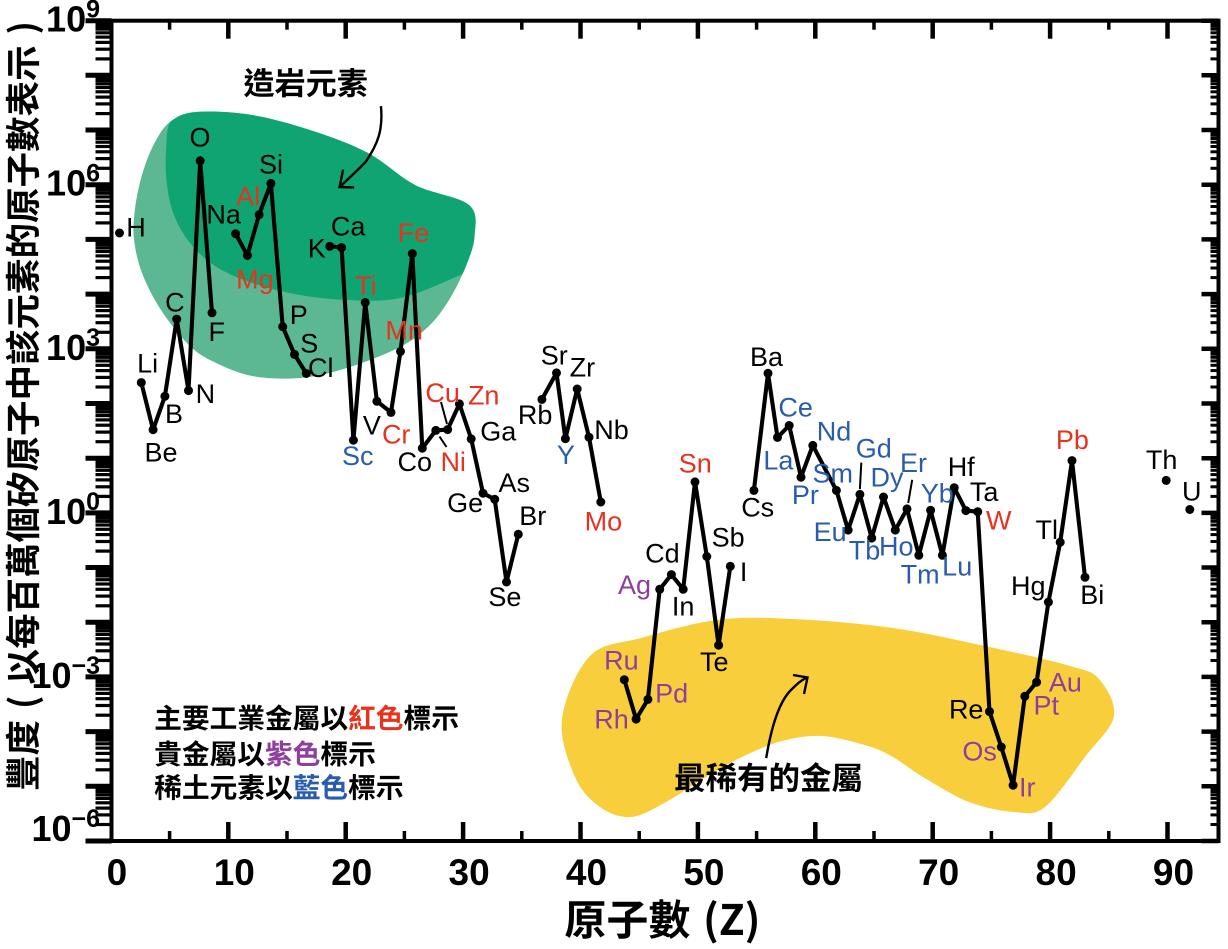 This screenshot has width=1228, height=949. Describe the element at coordinates (358, 456) in the screenshot. I see `svg-text: Sc` at that location.